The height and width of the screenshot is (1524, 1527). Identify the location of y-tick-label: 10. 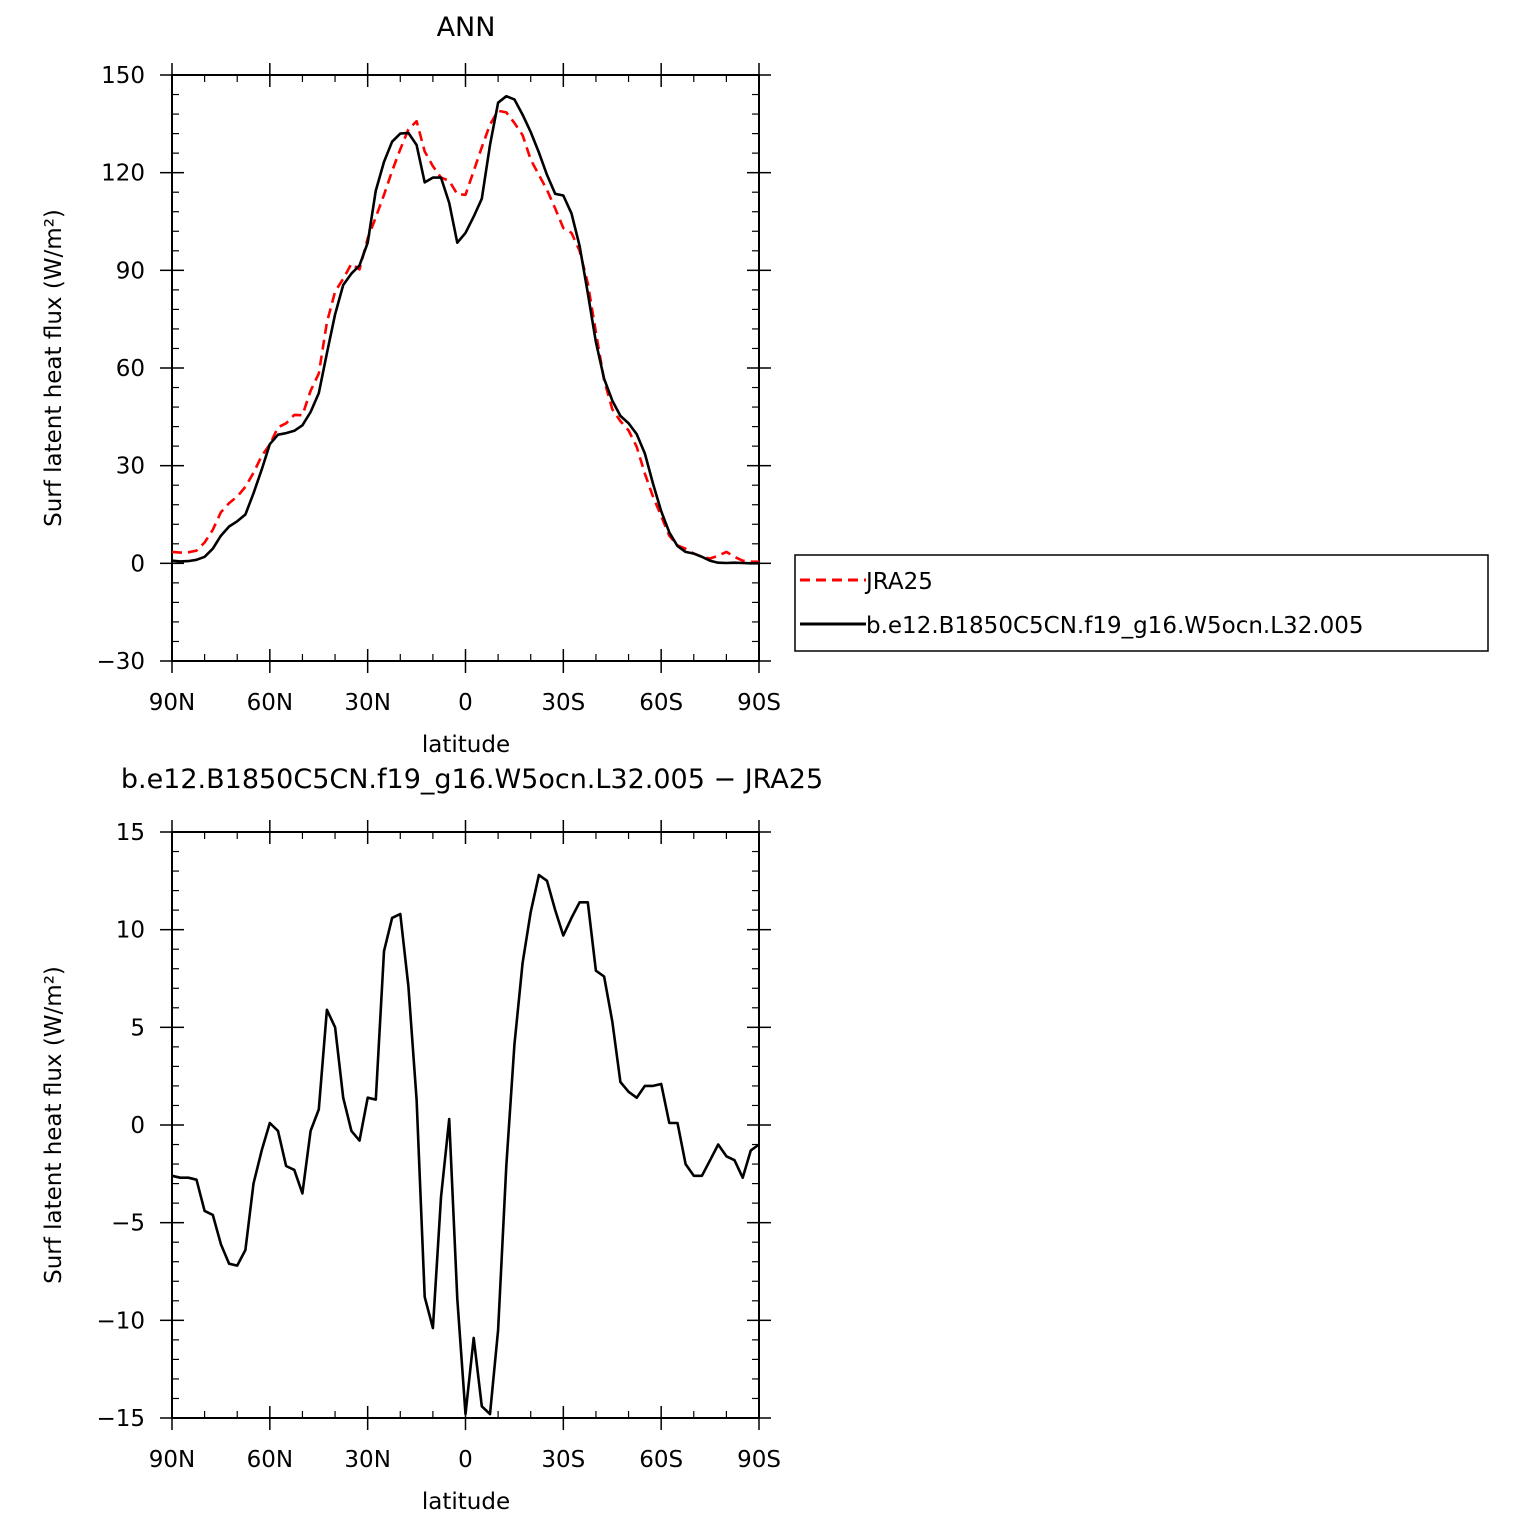
(130, 931).